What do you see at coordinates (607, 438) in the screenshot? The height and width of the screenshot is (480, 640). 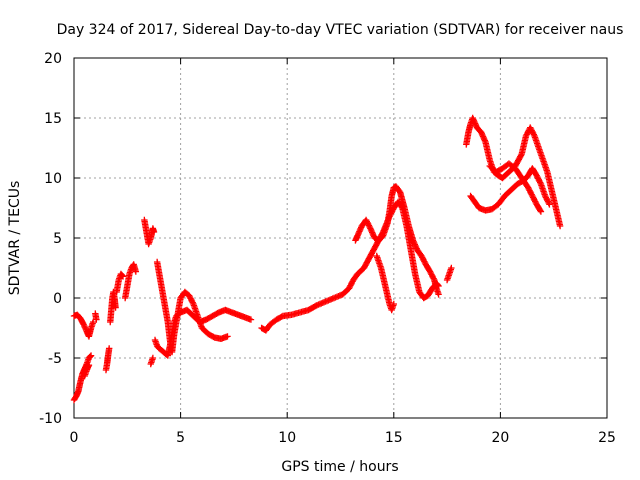 I see `x-tick-label: 25` at bounding box center [607, 438].